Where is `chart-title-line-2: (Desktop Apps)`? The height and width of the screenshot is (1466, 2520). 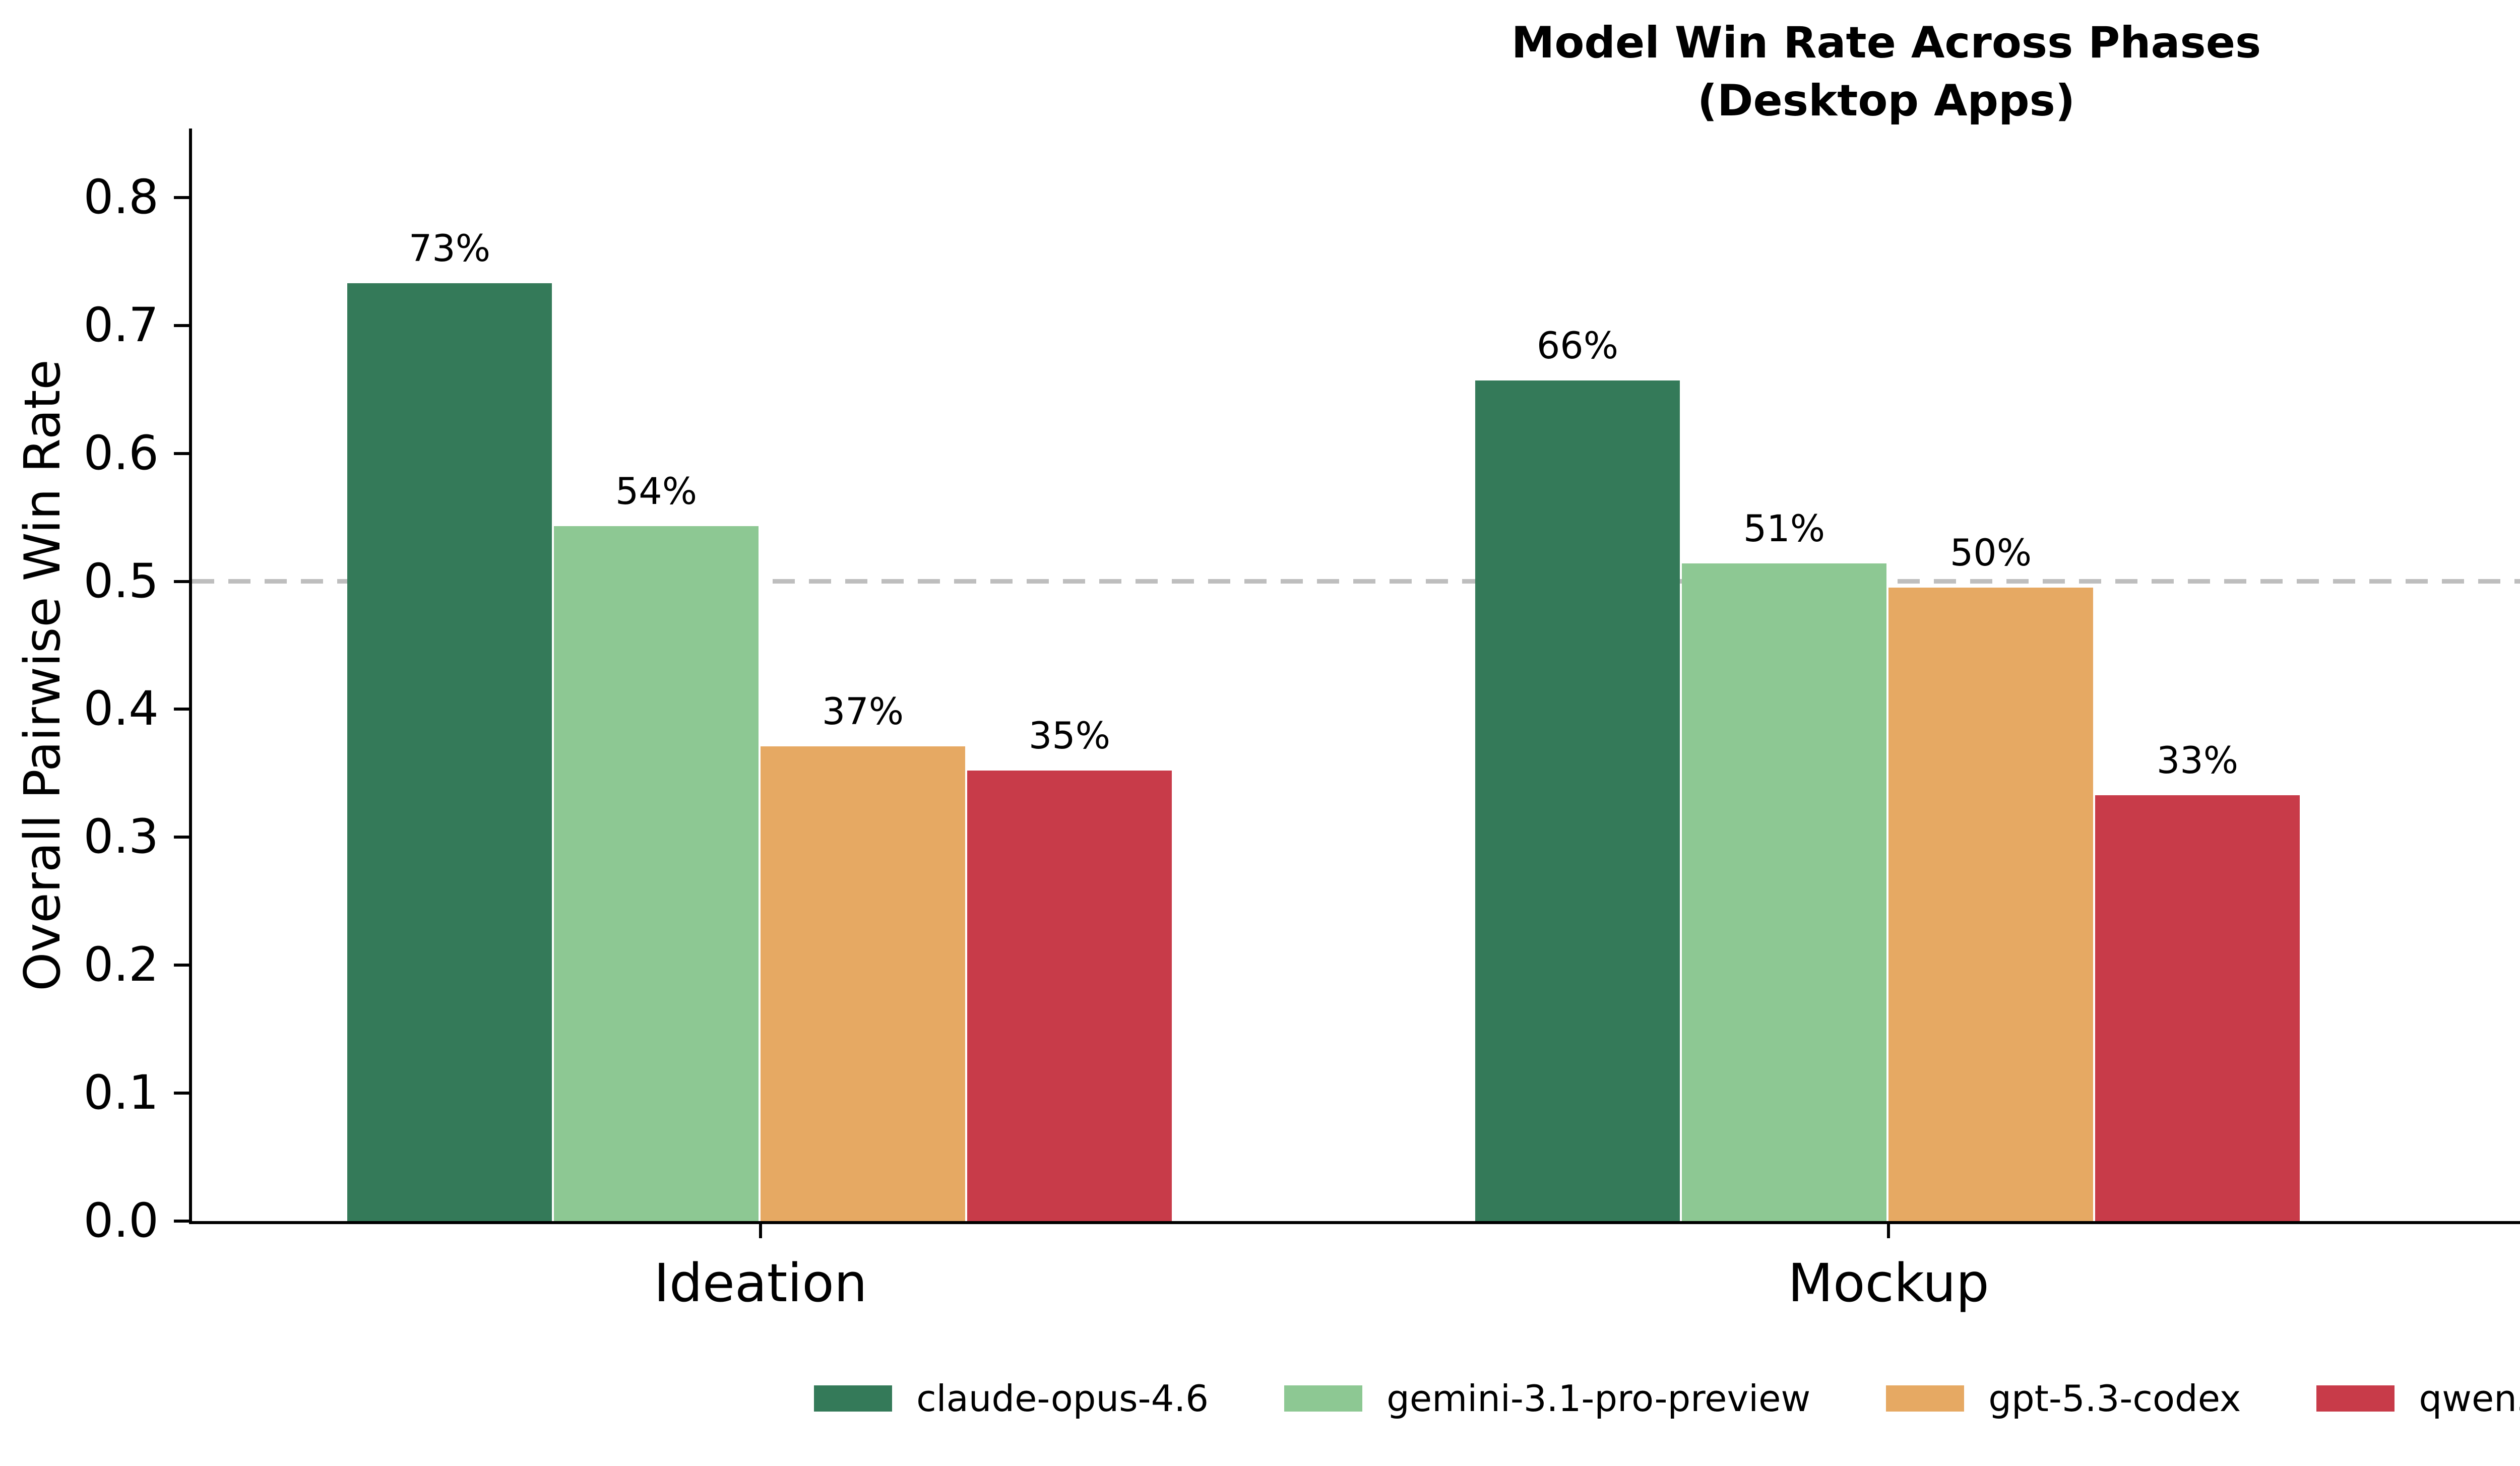
chart-title-line-2: (Desktop Apps) is located at coordinates (1886, 101).